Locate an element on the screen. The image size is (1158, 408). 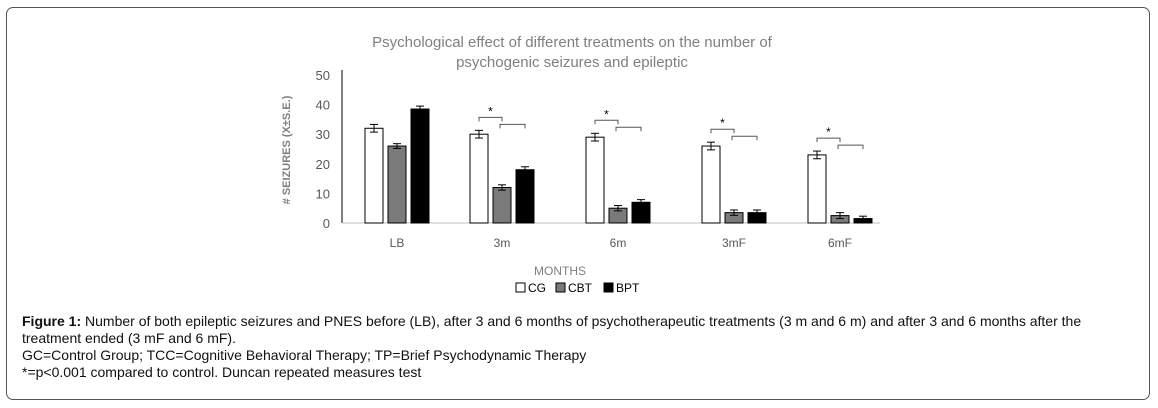
legend-item-cbt: CBT is located at coordinates (574, 288).